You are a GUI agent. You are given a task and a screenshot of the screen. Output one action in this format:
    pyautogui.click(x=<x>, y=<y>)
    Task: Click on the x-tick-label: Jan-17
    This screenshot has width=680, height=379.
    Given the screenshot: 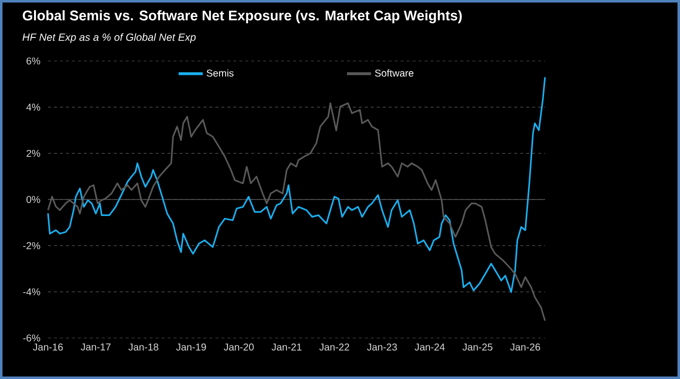 What is the action you would take?
    pyautogui.click(x=95, y=347)
    